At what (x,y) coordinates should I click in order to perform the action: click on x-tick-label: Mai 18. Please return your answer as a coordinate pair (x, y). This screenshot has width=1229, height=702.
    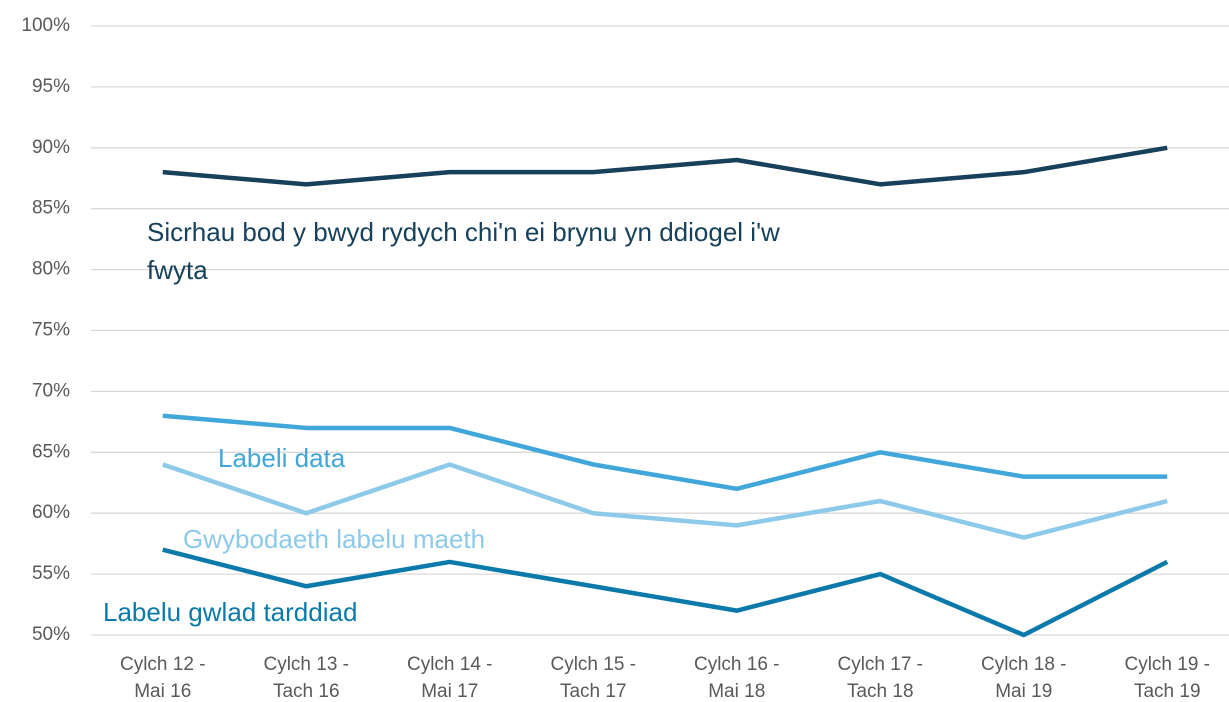
    Looking at the image, I should click on (736, 691).